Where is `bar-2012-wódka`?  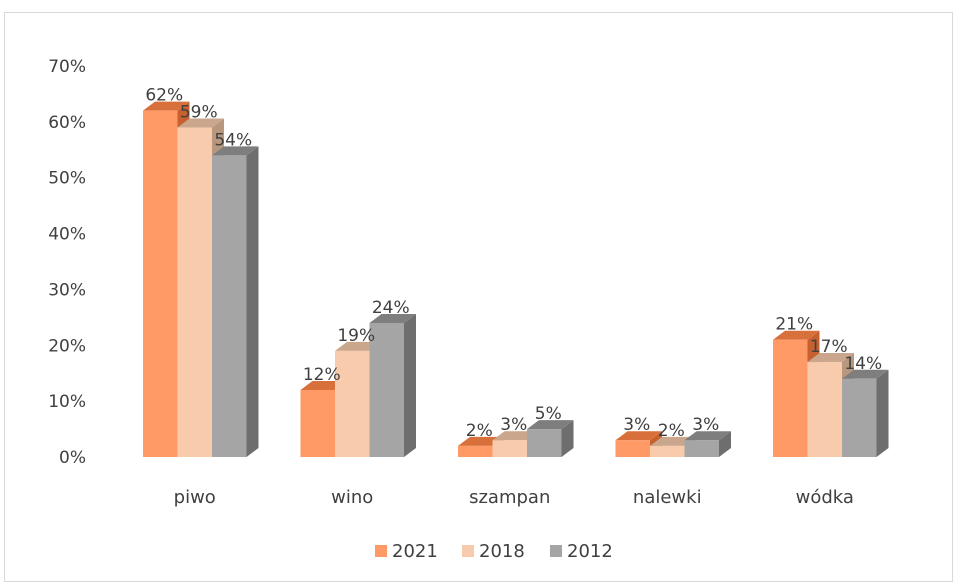
bar-2012-wódka is located at coordinates (865, 413).